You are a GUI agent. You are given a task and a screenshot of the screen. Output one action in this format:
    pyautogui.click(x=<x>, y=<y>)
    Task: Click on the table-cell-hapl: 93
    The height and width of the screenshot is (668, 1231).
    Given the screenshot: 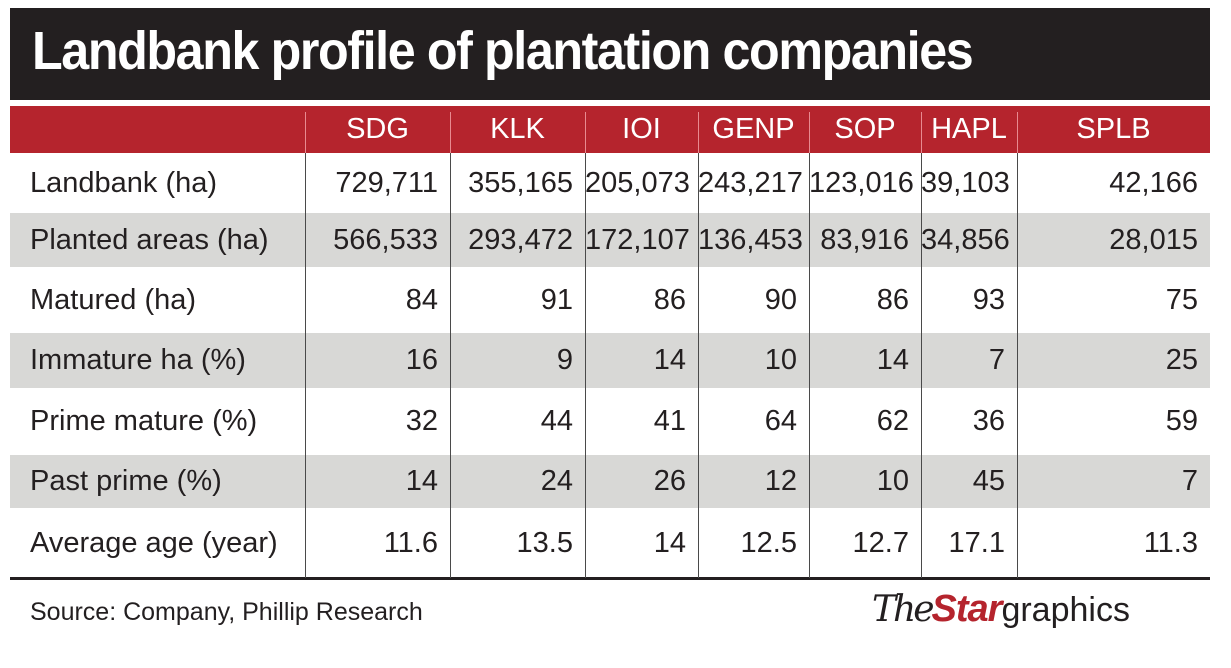 What is the action you would take?
    pyautogui.click(x=988, y=300)
    